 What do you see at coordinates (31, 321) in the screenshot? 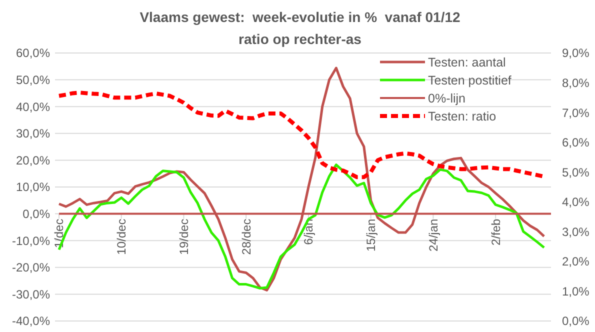
I see `y-tick-label: -40,0%` at bounding box center [31, 321].